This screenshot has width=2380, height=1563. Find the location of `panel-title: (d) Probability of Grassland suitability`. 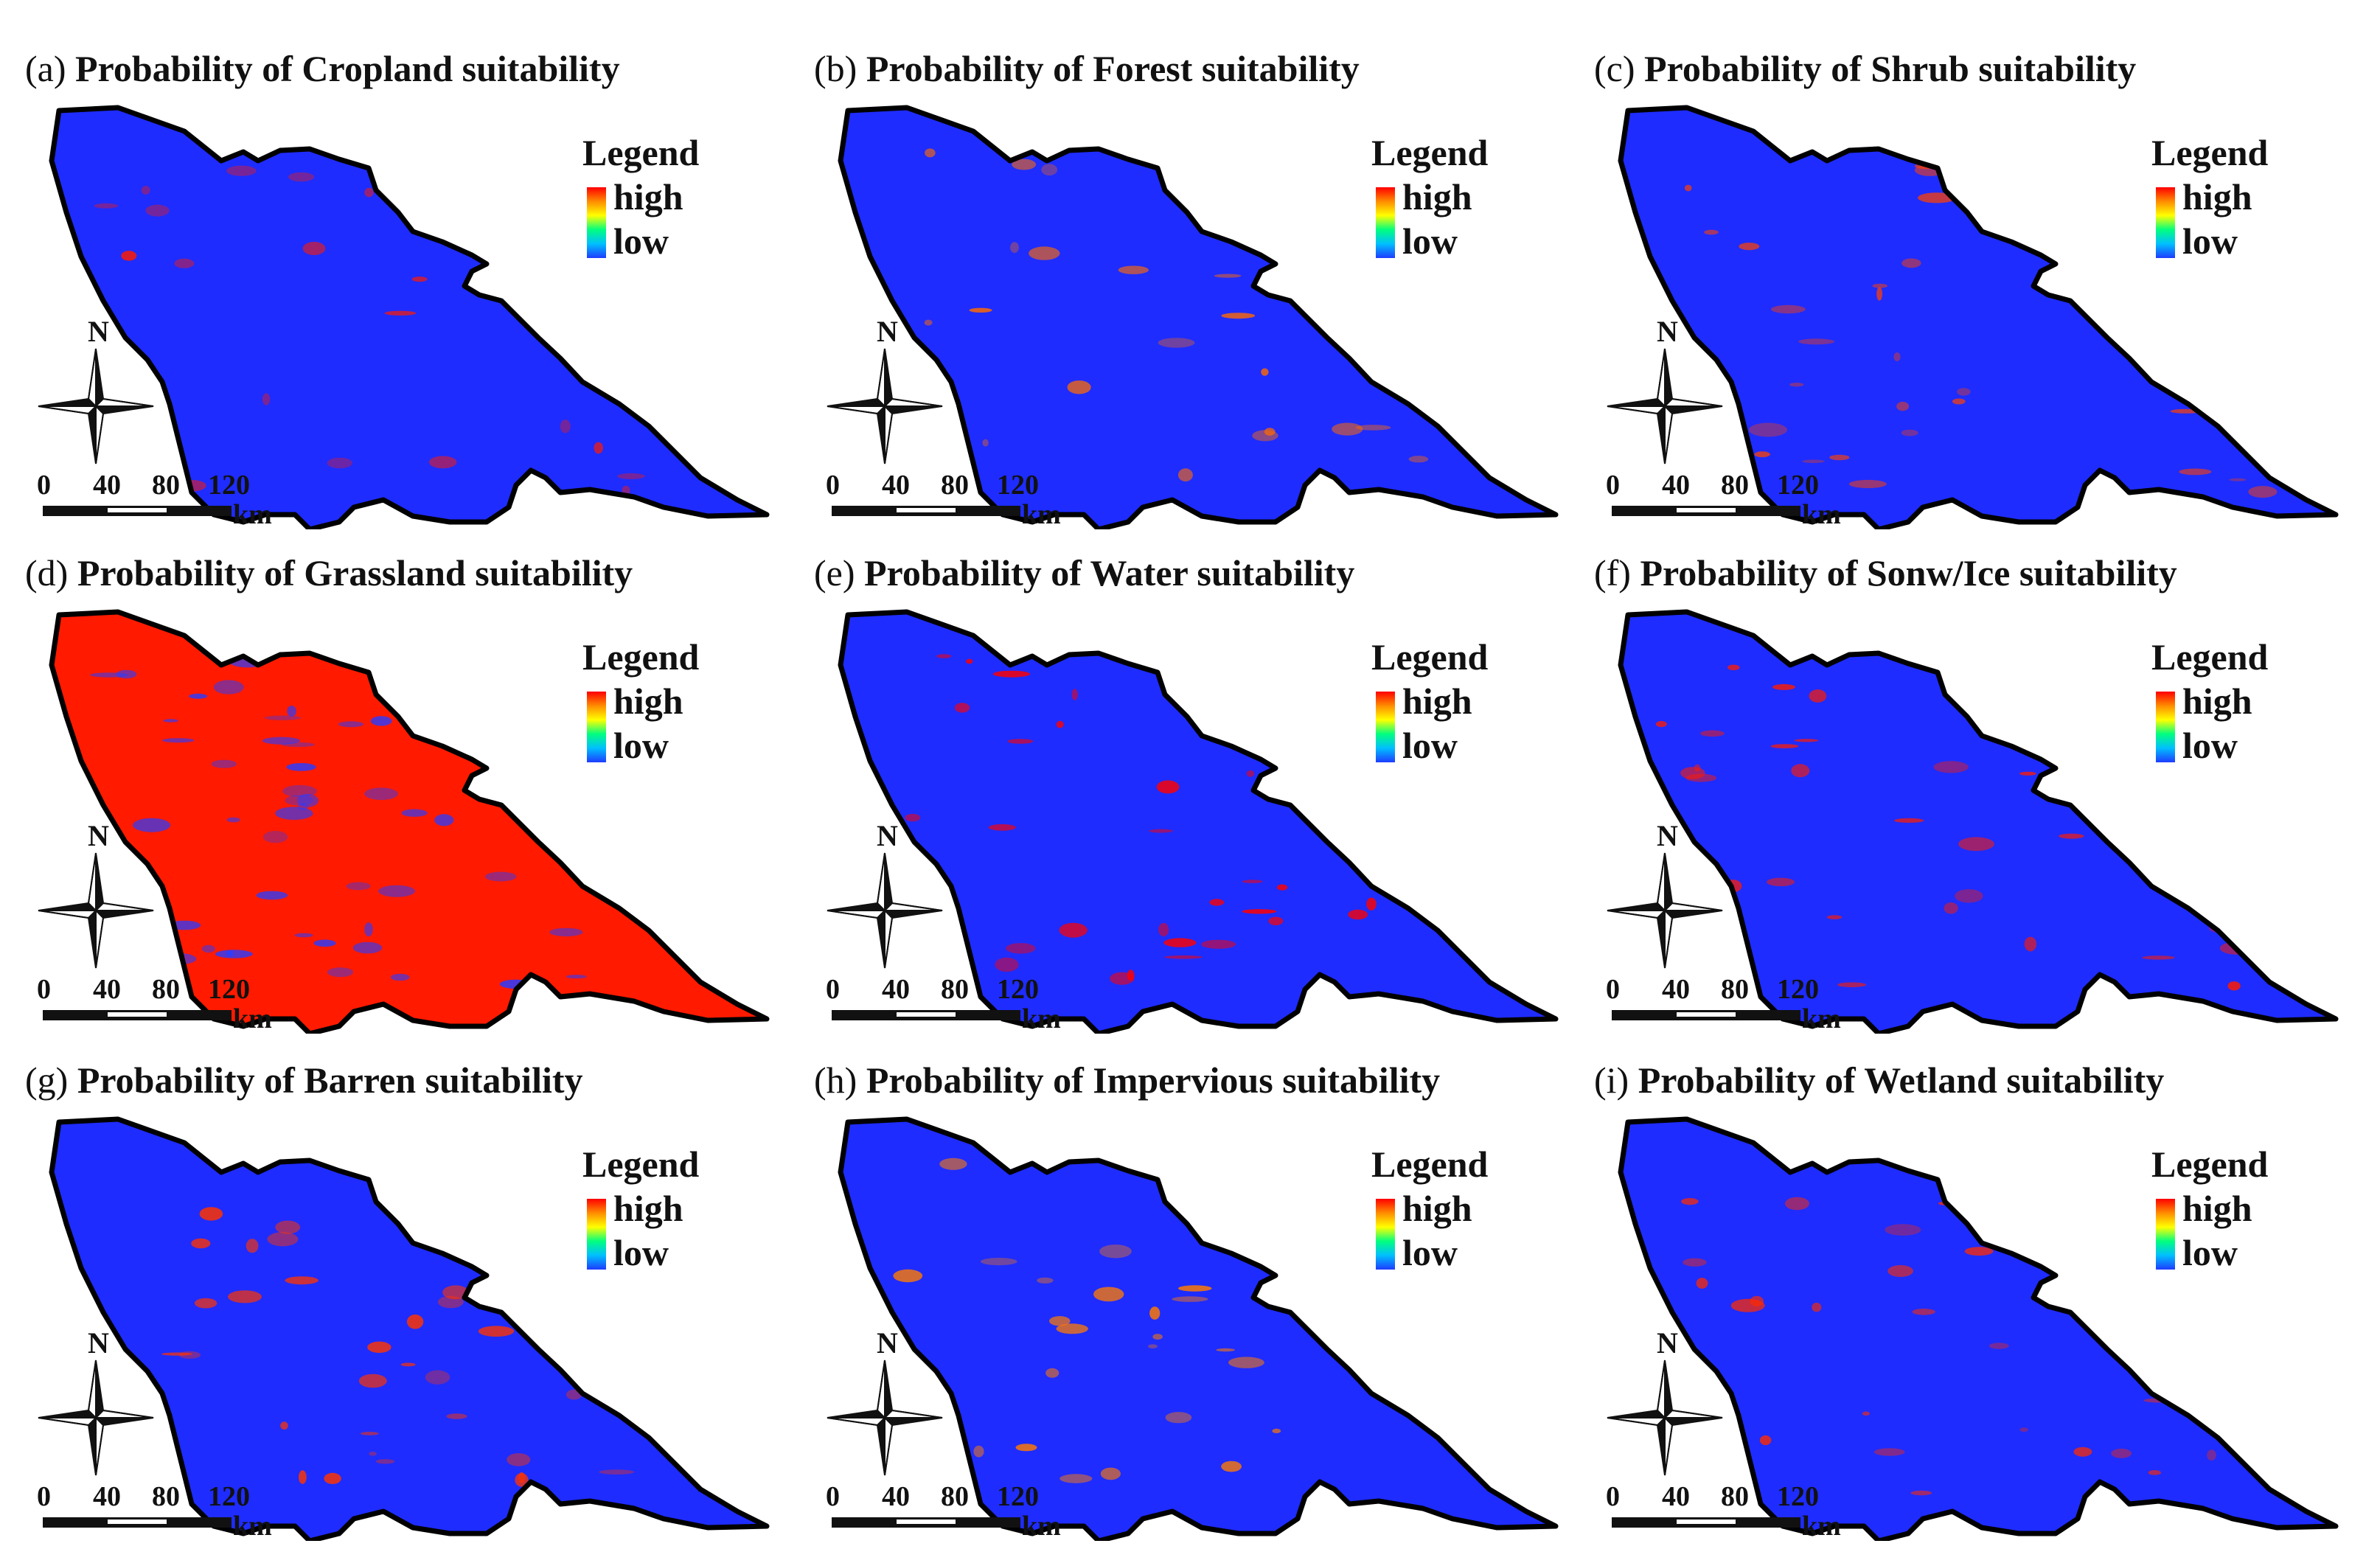

panel-title: (d) Probability of Grassland suitability is located at coordinates (329, 572).